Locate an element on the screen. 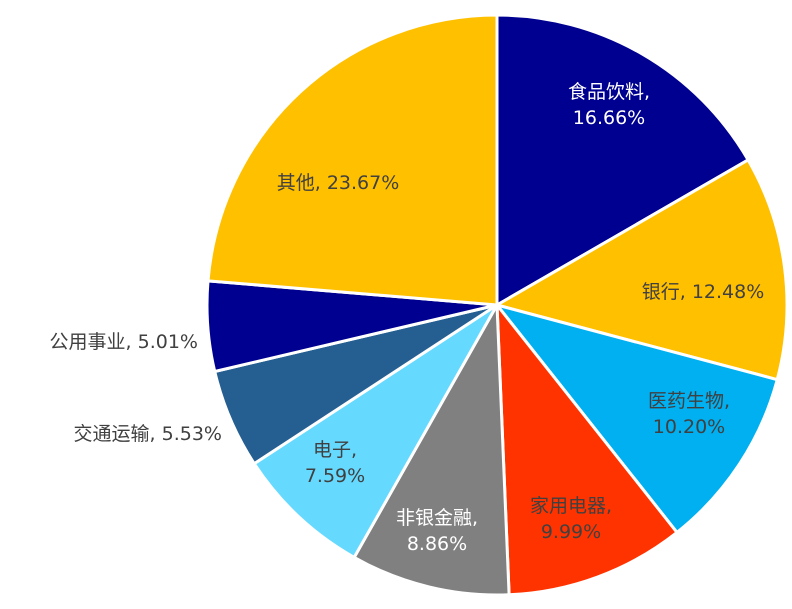  pie-label-line: 电子, is located at coordinates (335, 450).